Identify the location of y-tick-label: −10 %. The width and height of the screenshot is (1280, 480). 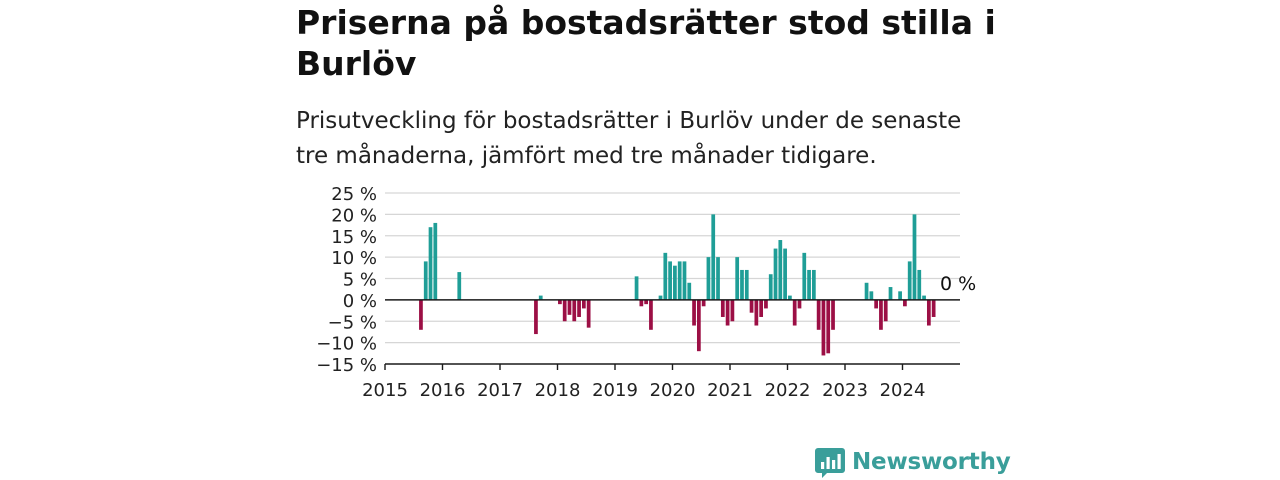
(346, 344).